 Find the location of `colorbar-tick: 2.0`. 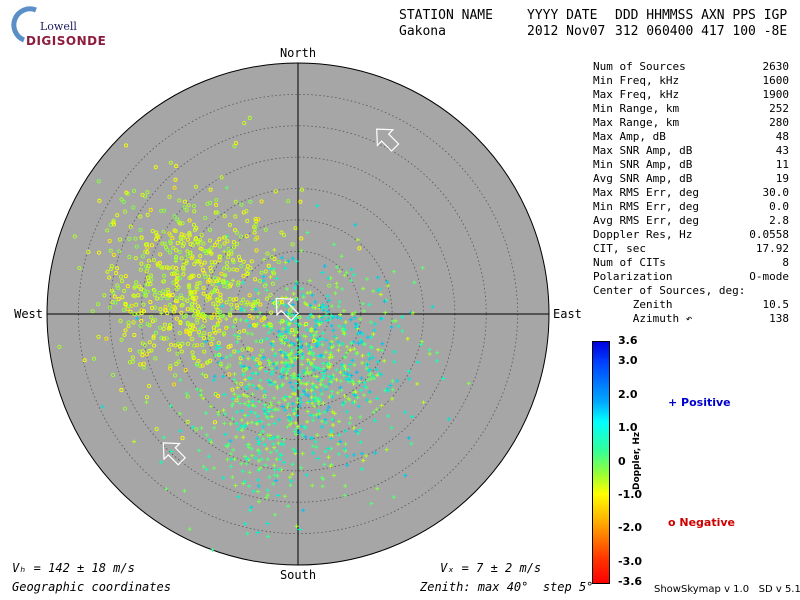

colorbar-tick: 2.0 is located at coordinates (628, 394).